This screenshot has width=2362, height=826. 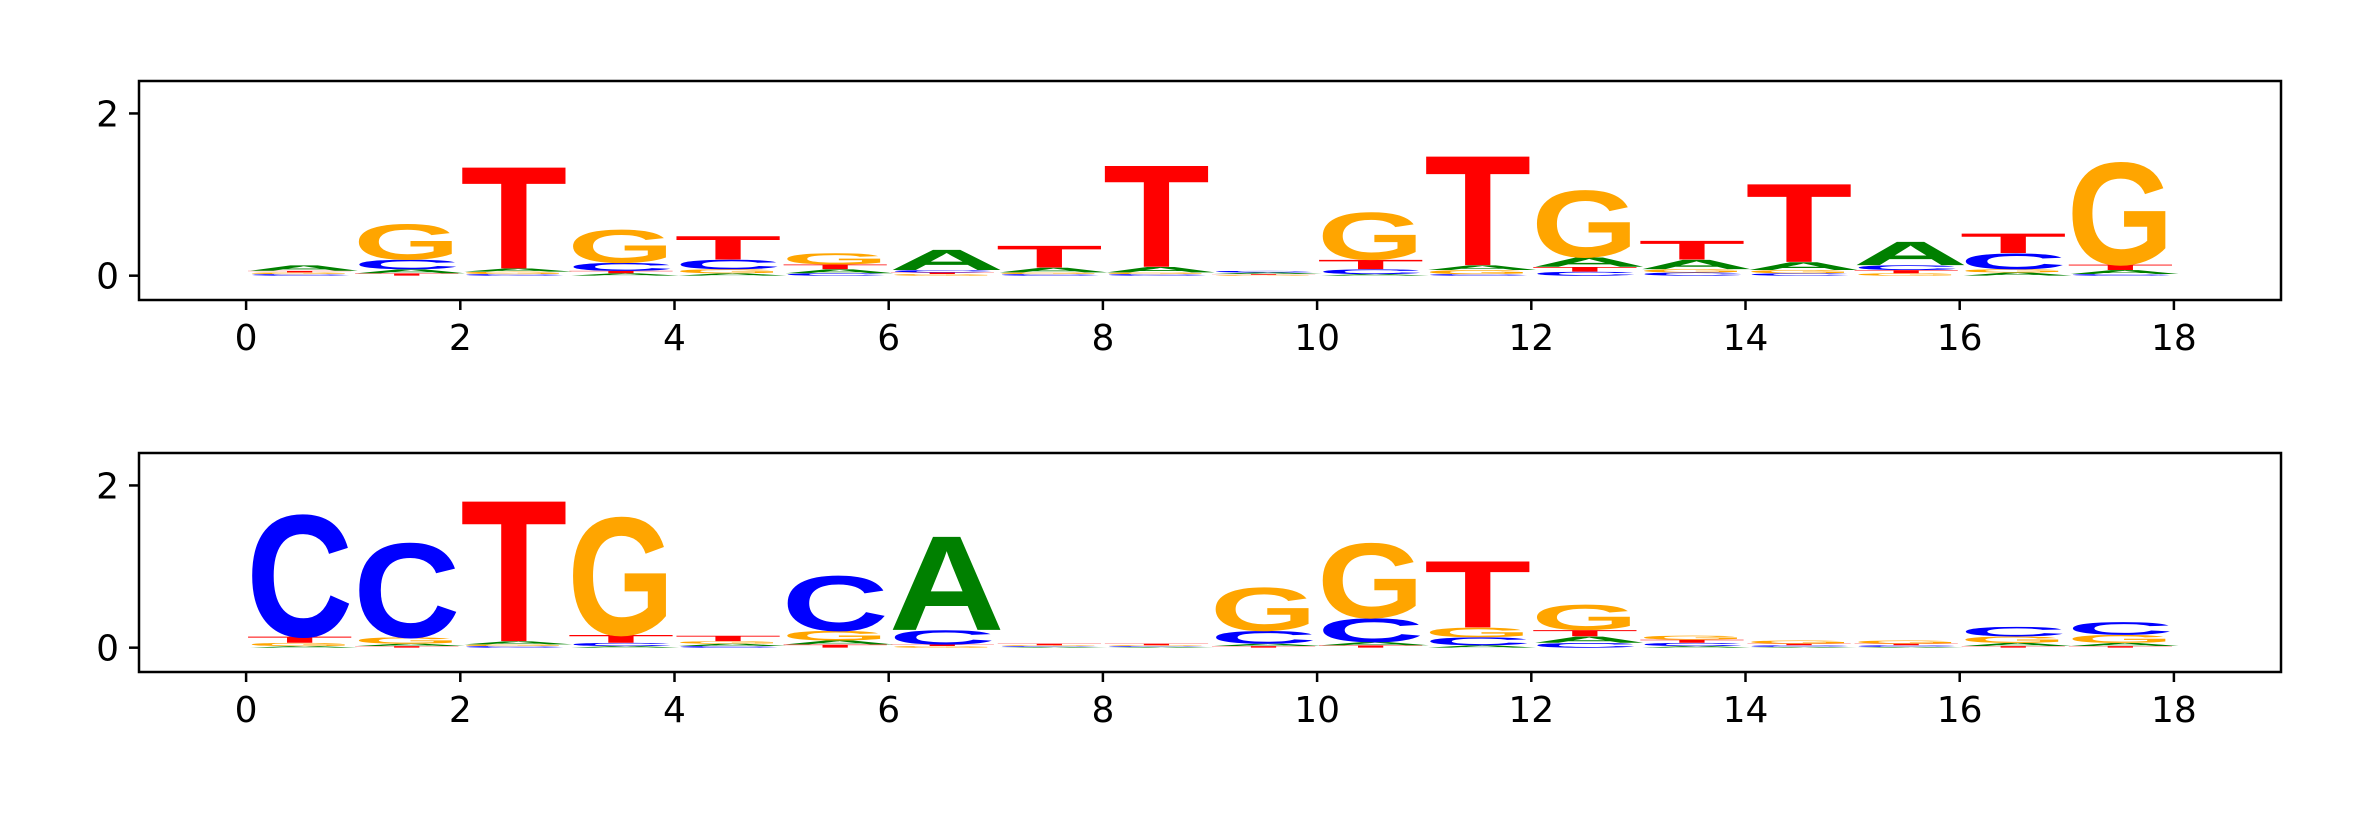 What do you see at coordinates (1746, 710) in the screenshot?
I see `x-tick-label: 14` at bounding box center [1746, 710].